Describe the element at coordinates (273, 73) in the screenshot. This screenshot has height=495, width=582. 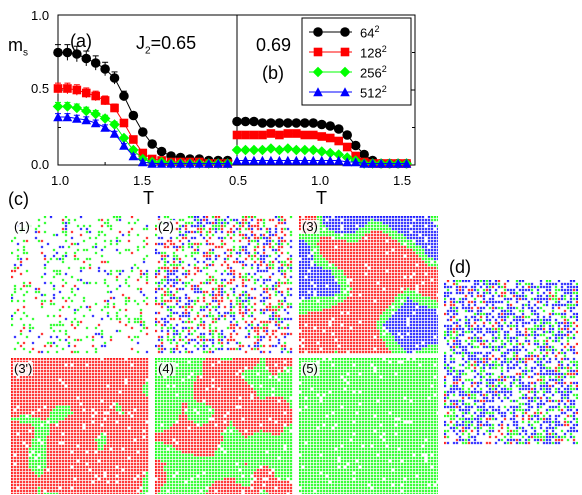
I see `panel-label-b: (b)` at that location.